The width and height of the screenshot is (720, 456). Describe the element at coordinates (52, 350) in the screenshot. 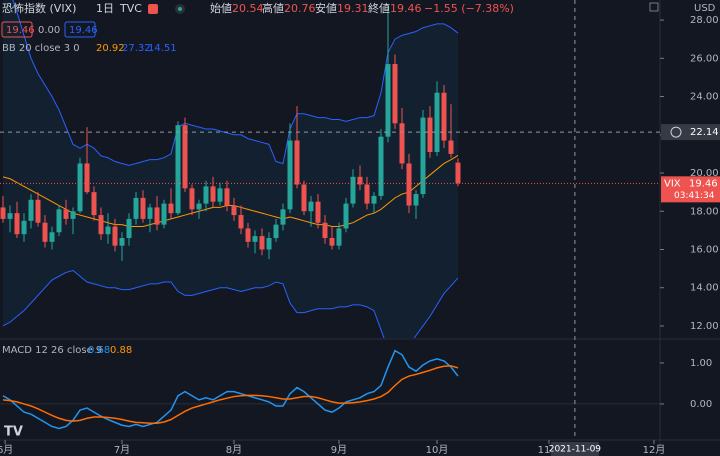

I see `macd-label: MACD 12 26 close 9` at that location.